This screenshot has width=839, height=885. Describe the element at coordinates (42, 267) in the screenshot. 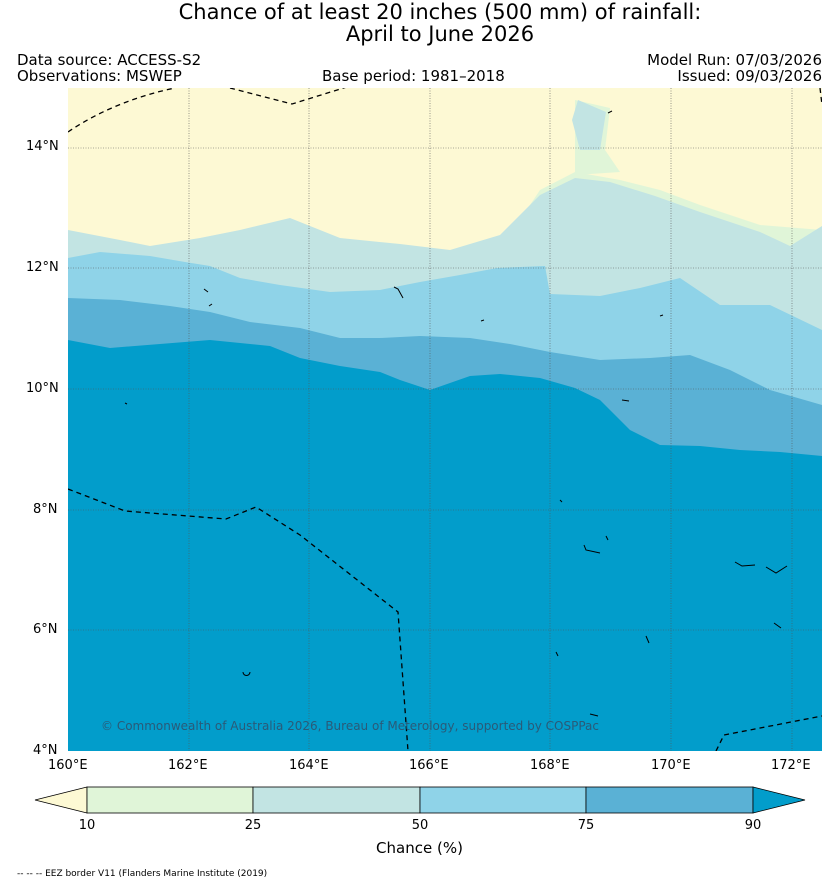

I see `y-tick-label: 12°N` at that location.